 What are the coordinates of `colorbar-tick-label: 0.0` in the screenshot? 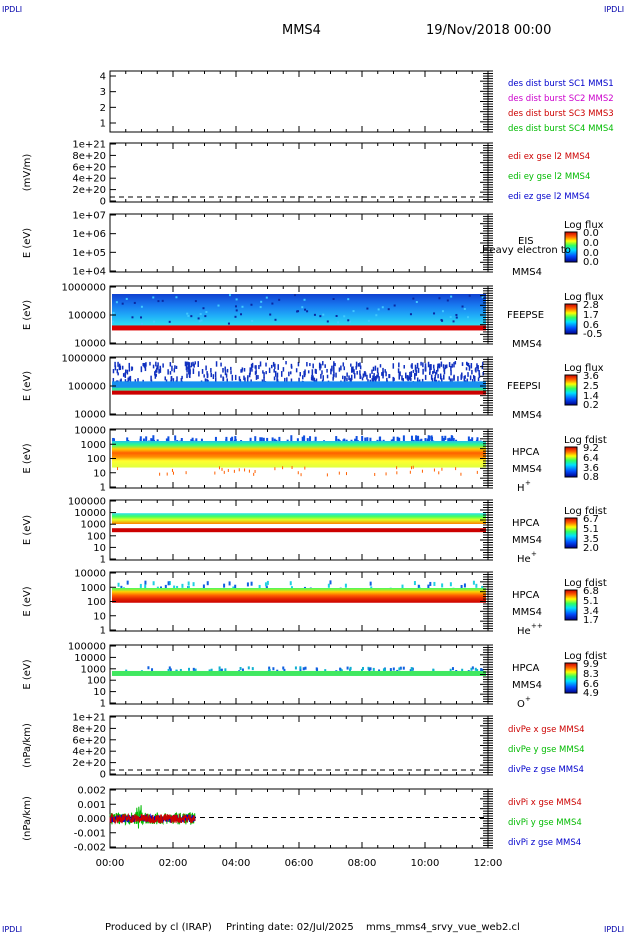 It's located at (591, 253).